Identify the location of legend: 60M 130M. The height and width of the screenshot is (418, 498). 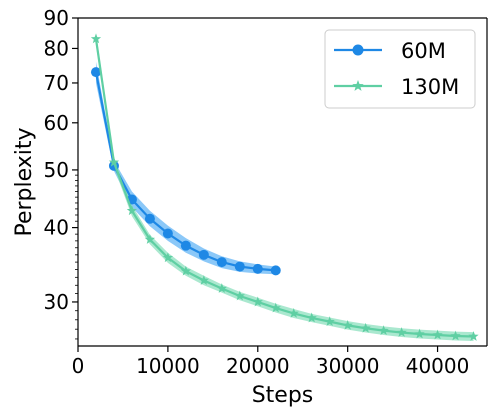
(400, 69).